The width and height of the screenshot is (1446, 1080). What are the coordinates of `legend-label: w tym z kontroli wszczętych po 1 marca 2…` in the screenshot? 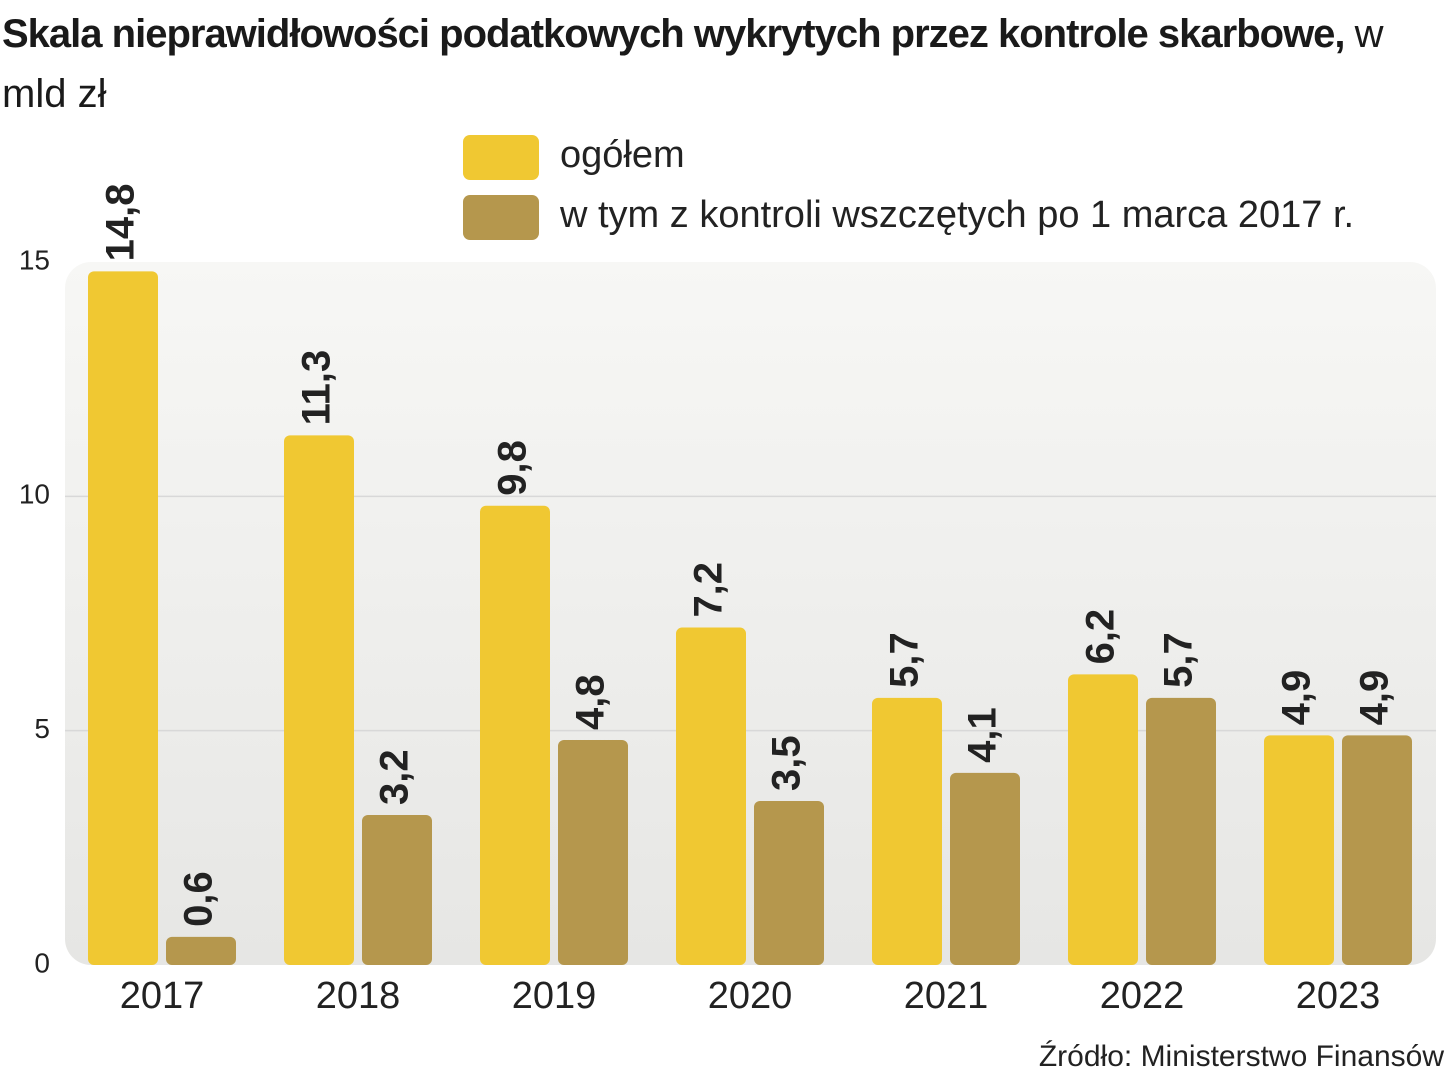 It's located at (956, 215).